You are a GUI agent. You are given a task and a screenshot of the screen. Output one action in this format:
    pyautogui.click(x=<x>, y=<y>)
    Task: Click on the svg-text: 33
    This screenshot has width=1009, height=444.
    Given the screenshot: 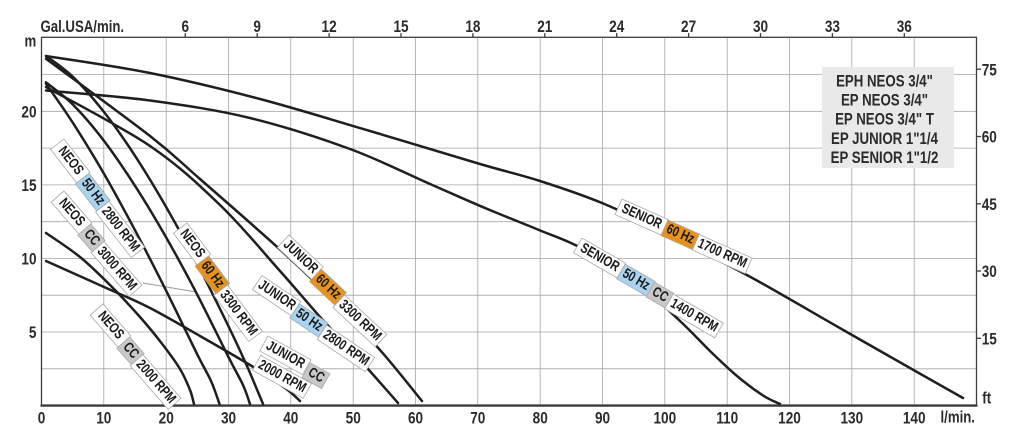 What is the action you would take?
    pyautogui.click(x=832, y=27)
    